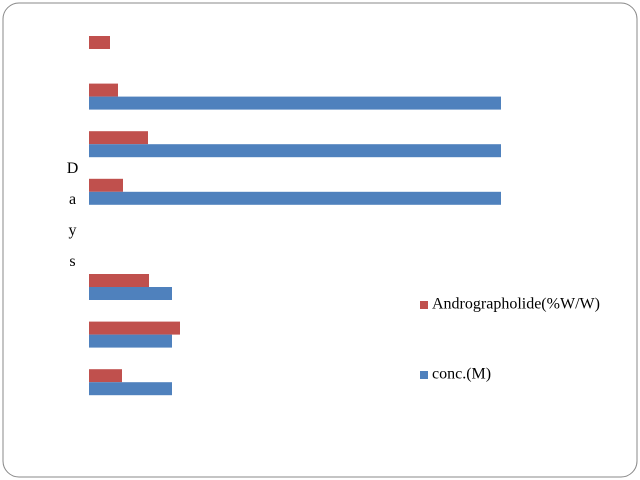 The width and height of the screenshot is (640, 480). What do you see at coordinates (461, 374) in the screenshot?
I see `legend-label: conc.(M)` at bounding box center [461, 374].